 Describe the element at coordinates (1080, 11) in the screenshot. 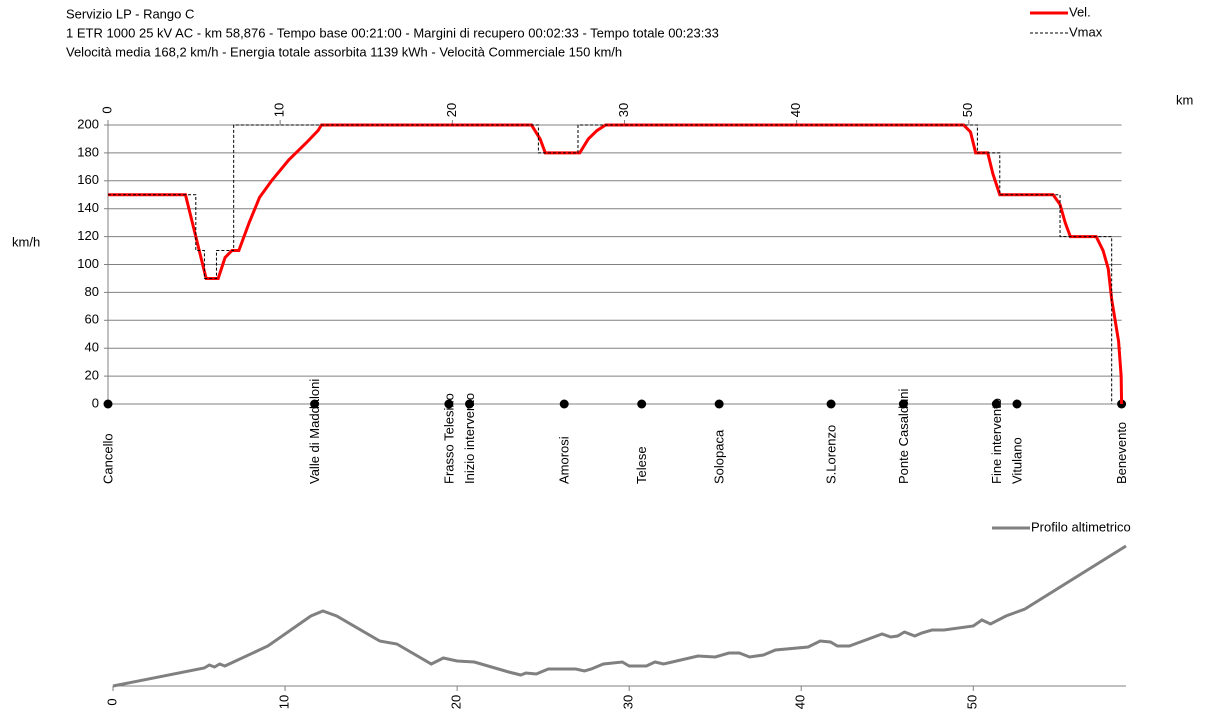

I see `legend-label: Vel.` at that location.